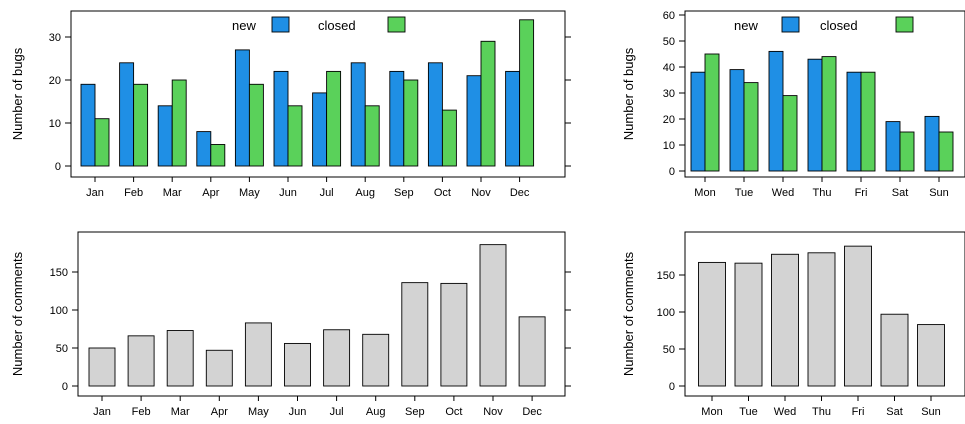 This screenshot has width=965, height=424. Describe the element at coordinates (666, 313) in the screenshot. I see `y-tick-label: 100` at that location.